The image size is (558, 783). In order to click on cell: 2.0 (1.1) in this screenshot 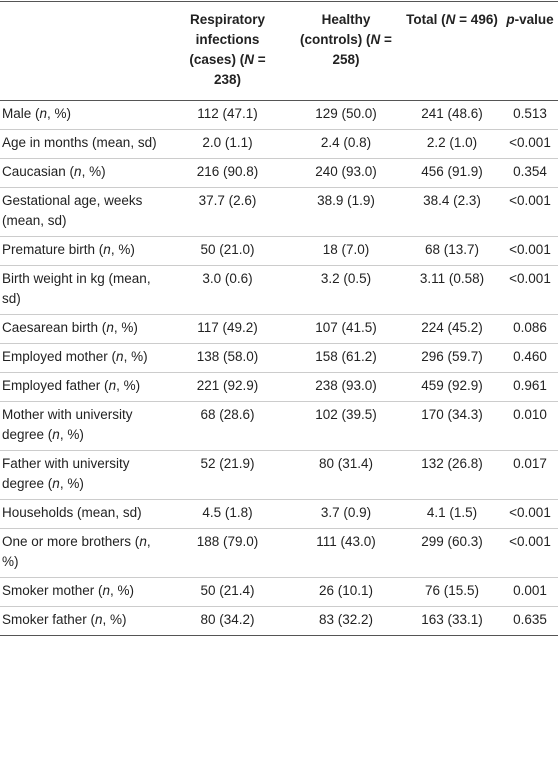, I will do `click(227, 142)`.